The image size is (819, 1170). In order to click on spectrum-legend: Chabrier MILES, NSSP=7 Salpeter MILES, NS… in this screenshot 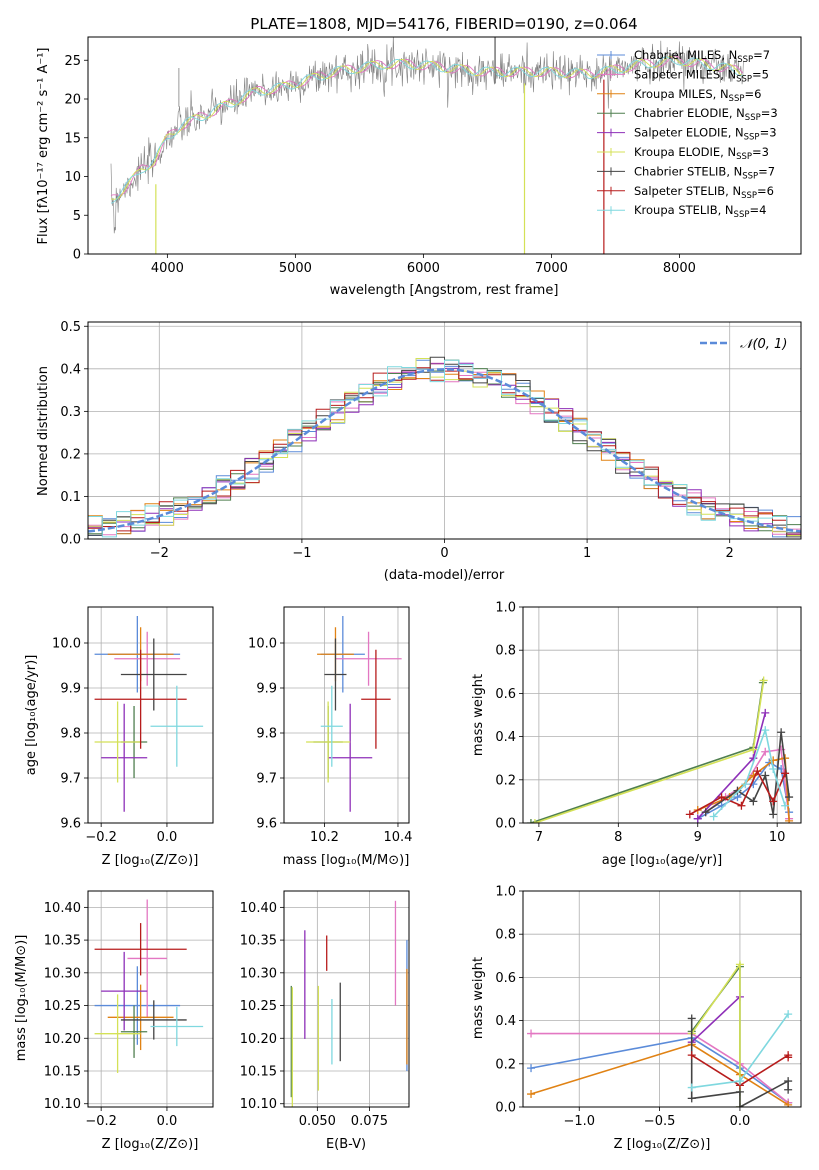, I will do `click(687, 134)`.